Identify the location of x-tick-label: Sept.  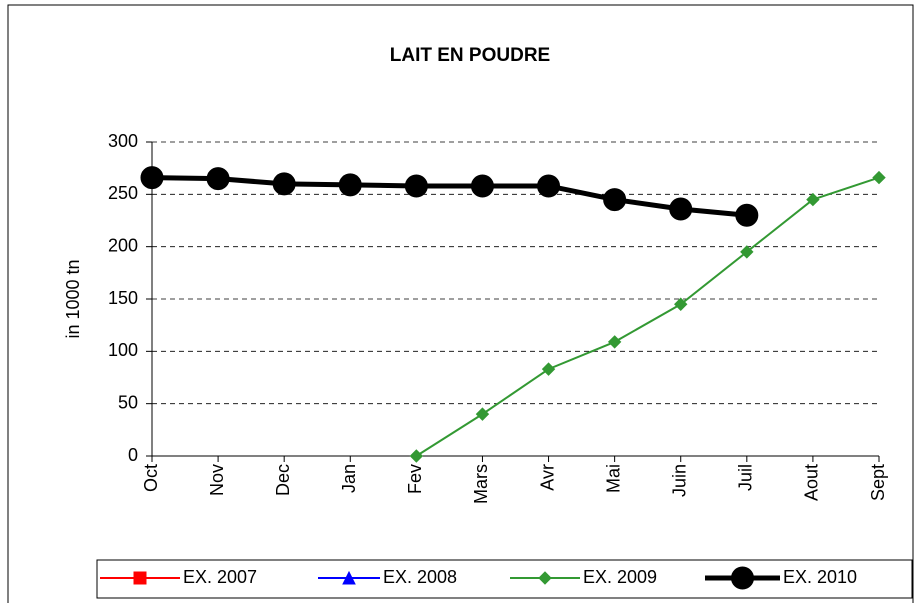
(878, 482).